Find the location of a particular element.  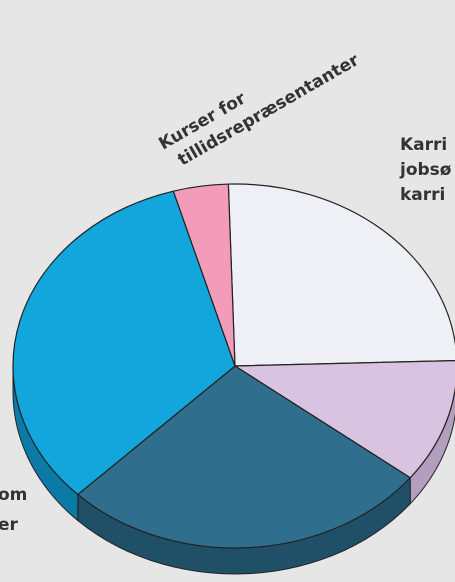

slice-label: Karri is located at coordinates (423, 145).